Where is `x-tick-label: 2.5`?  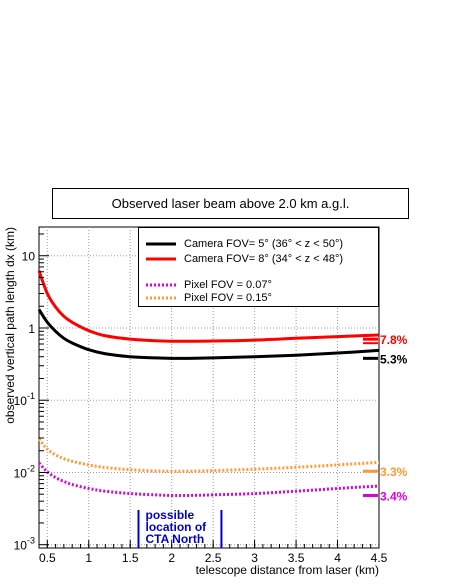 x-tick-label: 2.5 is located at coordinates (213, 558).